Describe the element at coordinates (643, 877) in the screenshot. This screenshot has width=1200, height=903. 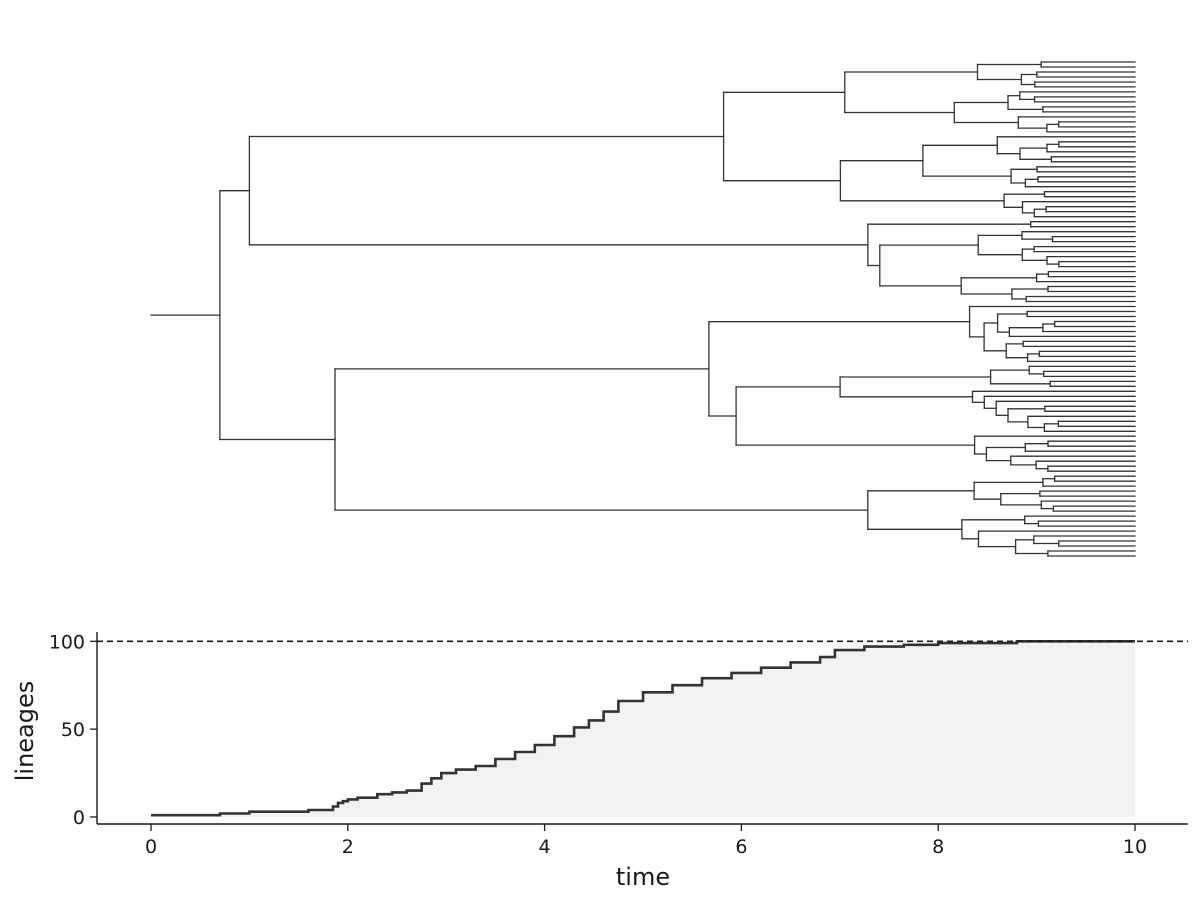
I see `x-axis-label: time` at that location.